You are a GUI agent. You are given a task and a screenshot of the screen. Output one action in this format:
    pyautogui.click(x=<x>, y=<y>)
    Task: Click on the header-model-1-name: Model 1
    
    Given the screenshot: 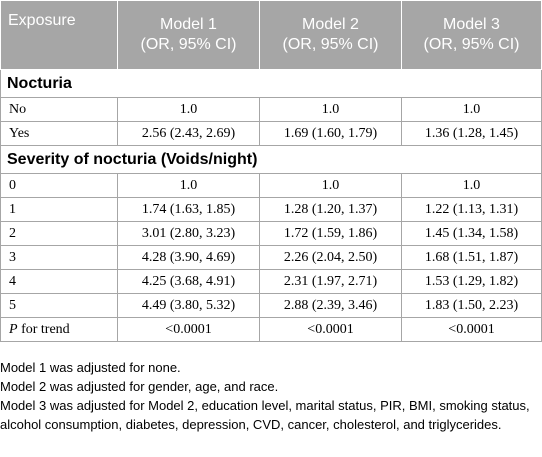 What is the action you would take?
    pyautogui.click(x=188, y=24)
    